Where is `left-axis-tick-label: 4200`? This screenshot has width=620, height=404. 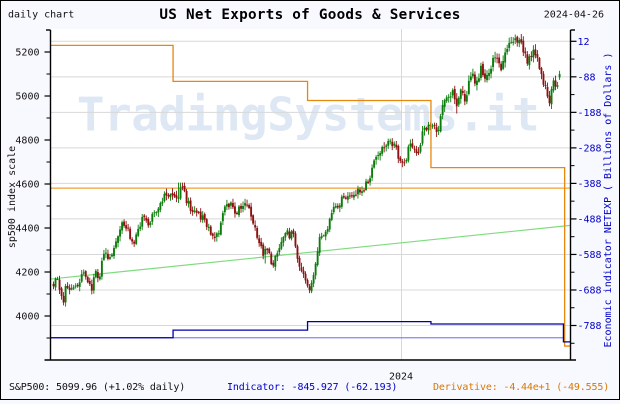 left-axis-tick-label: 4200 is located at coordinates (27, 273).